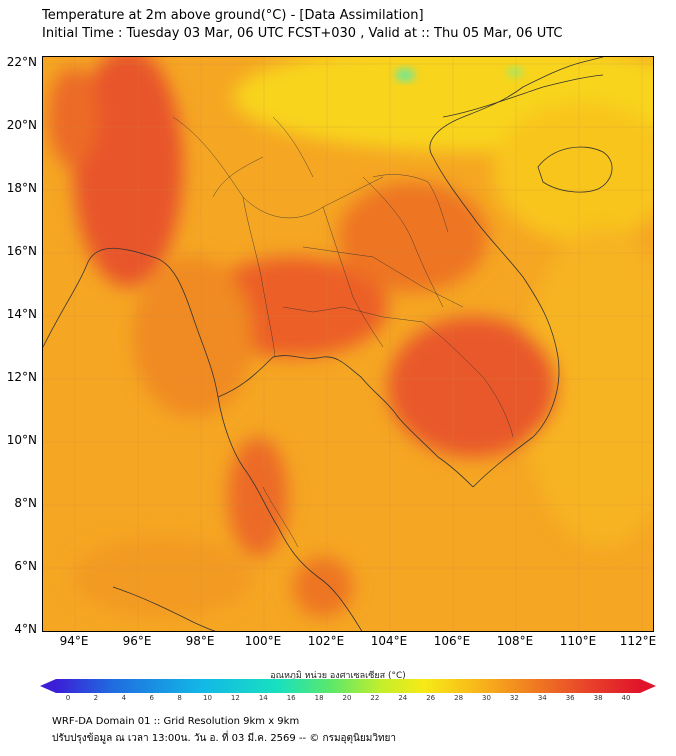  What do you see at coordinates (473, 387) in the screenshot?
I see `field-hot-cambodia` at bounding box center [473, 387].